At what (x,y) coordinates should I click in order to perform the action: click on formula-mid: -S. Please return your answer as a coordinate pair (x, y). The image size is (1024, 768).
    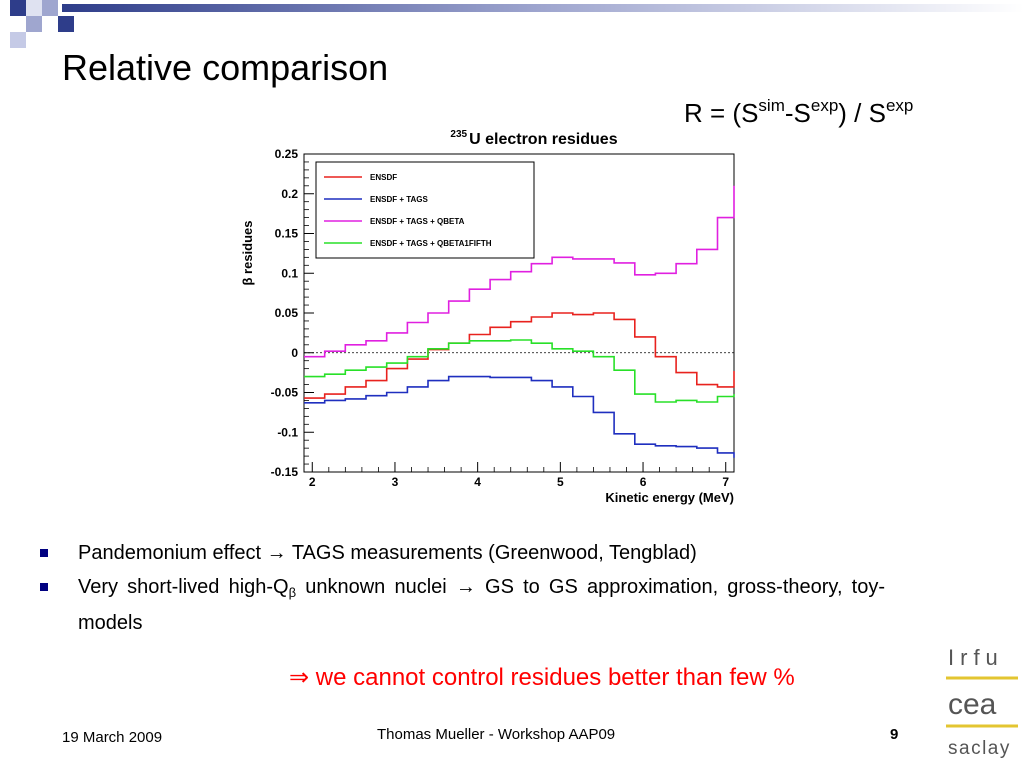
    Looking at the image, I should click on (797, 113).